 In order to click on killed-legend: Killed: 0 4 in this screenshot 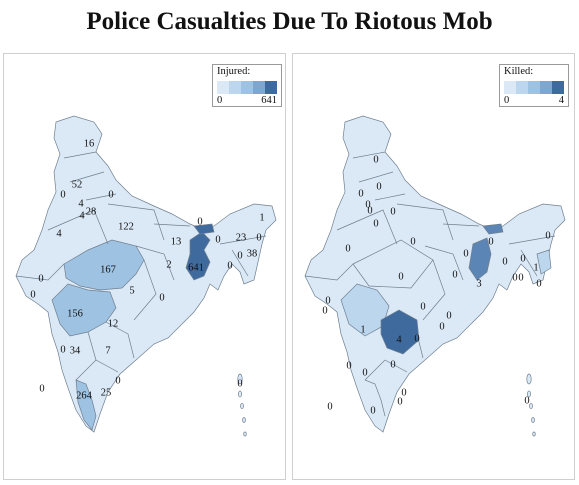, I will do `click(534, 85)`.